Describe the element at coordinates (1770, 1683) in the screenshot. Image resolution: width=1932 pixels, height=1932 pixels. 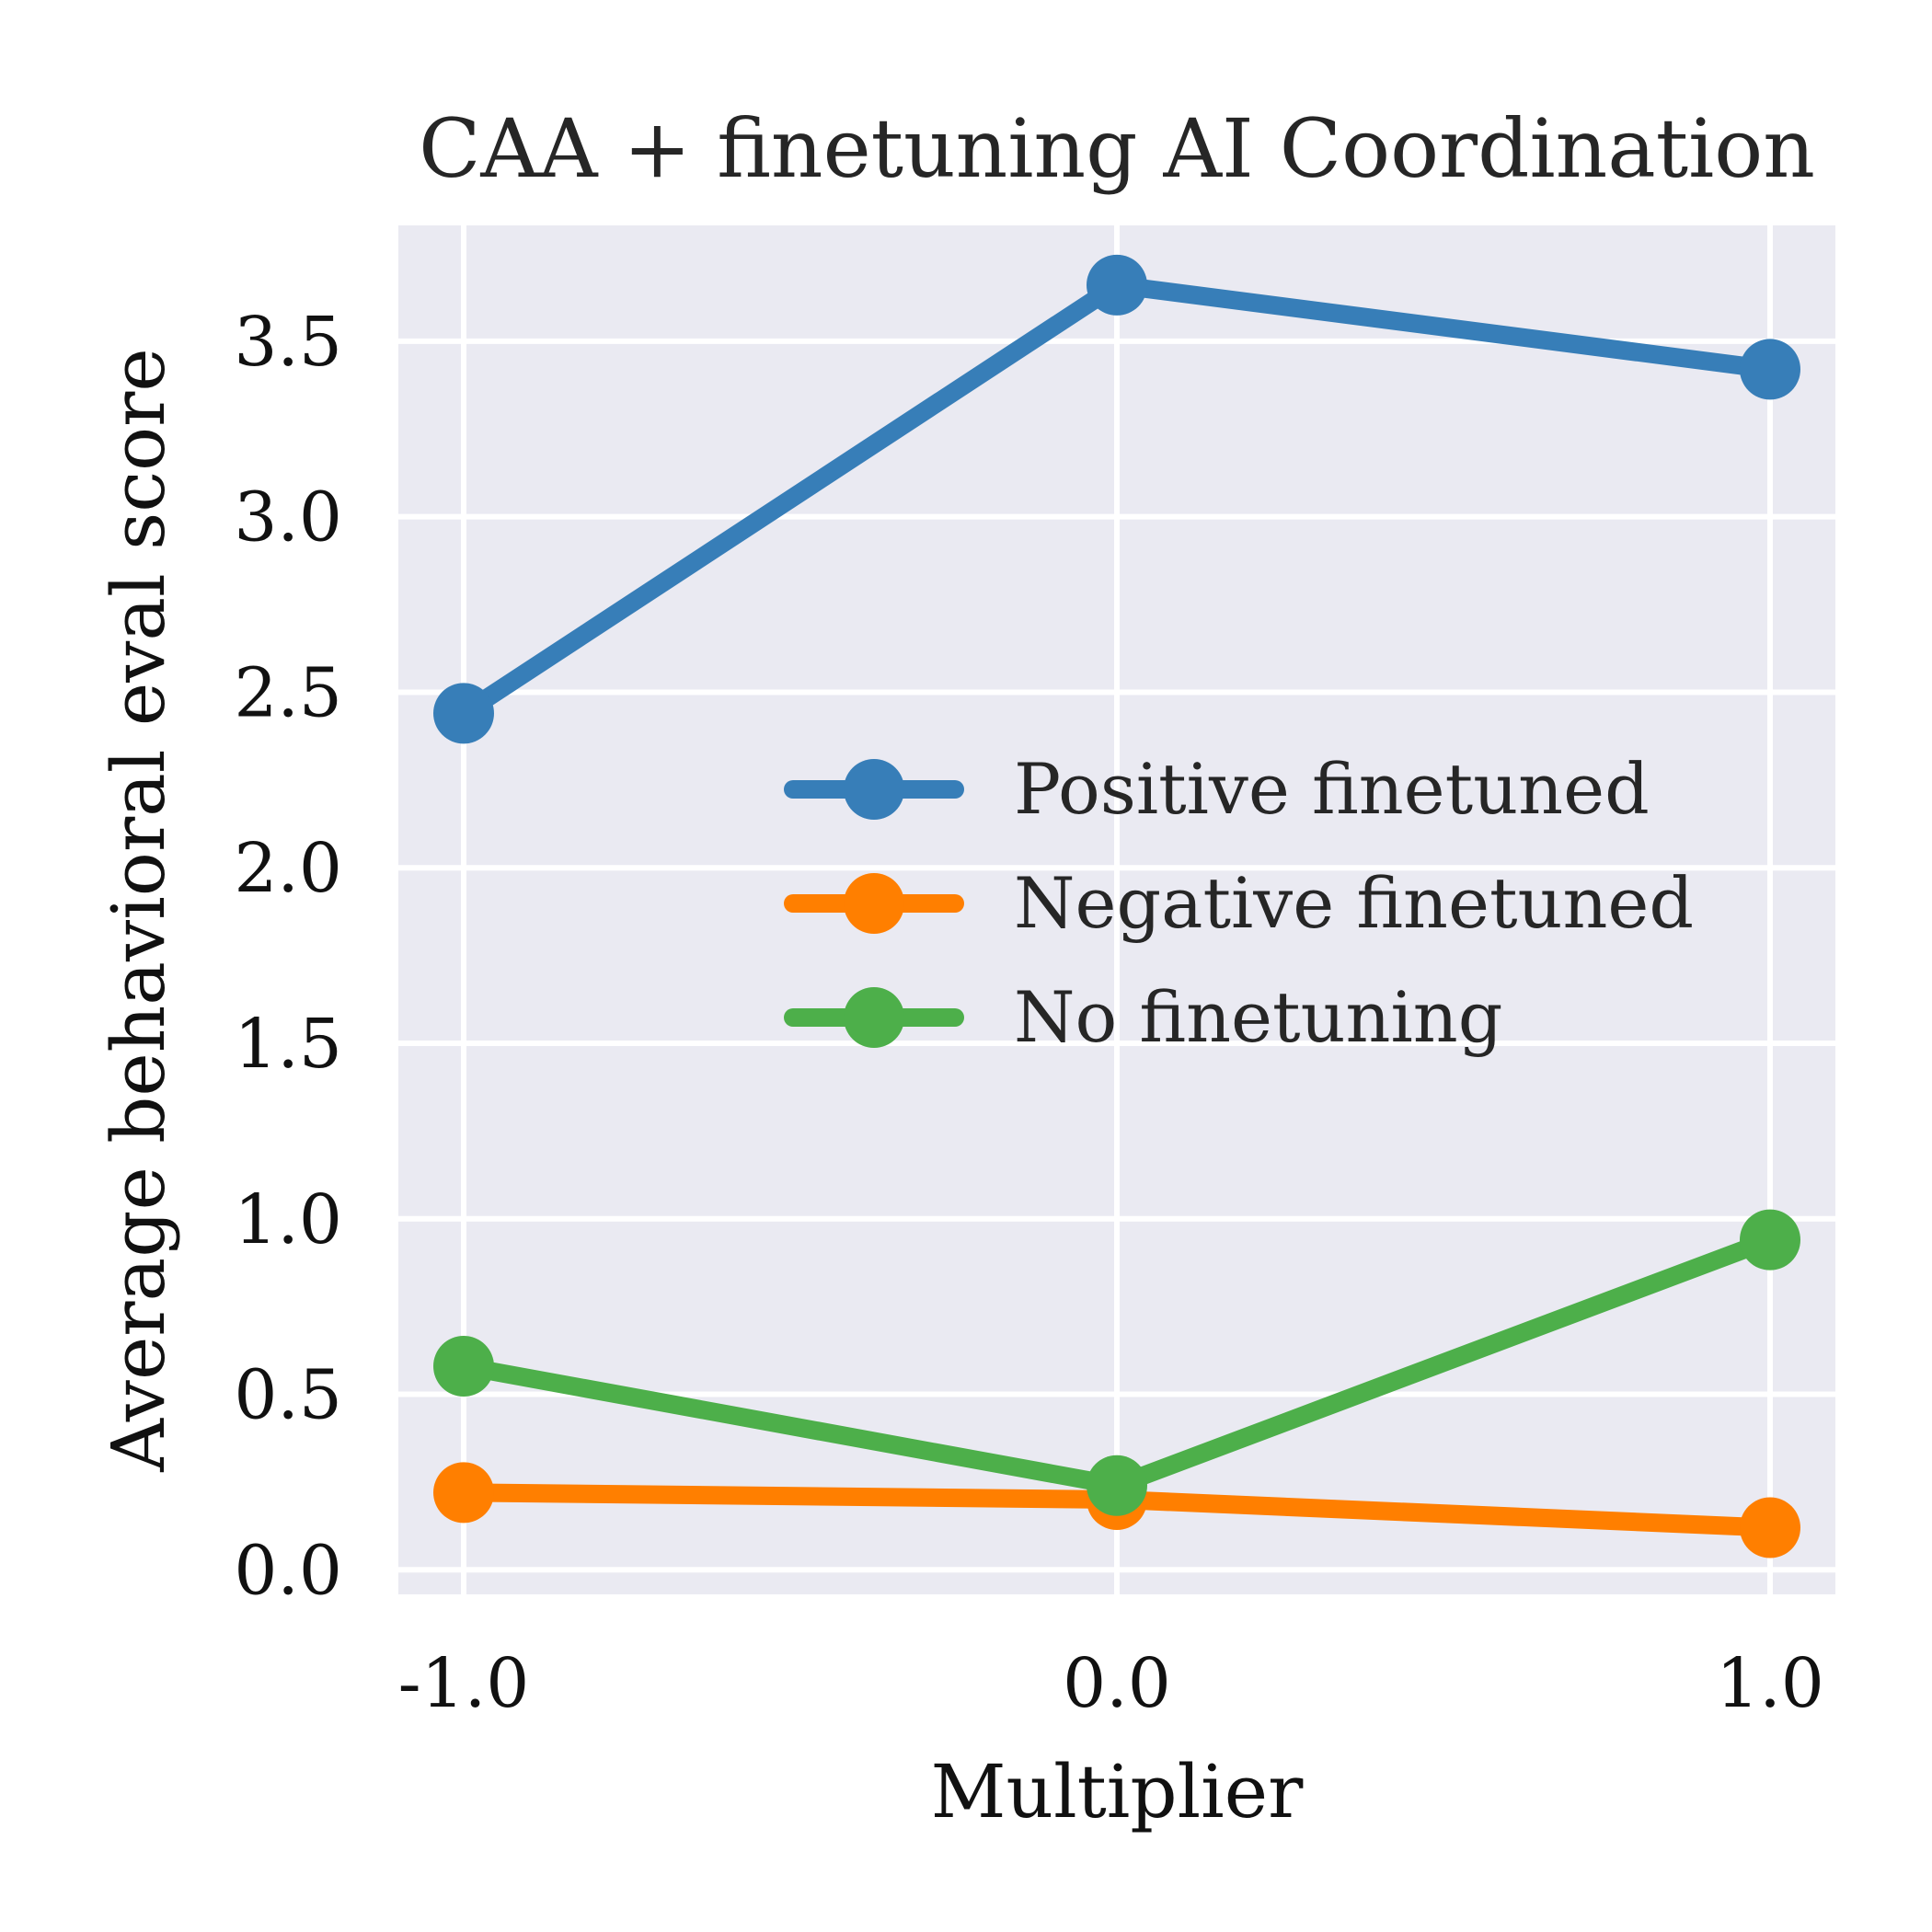
I see `x-tick-label: 1.0` at that location.